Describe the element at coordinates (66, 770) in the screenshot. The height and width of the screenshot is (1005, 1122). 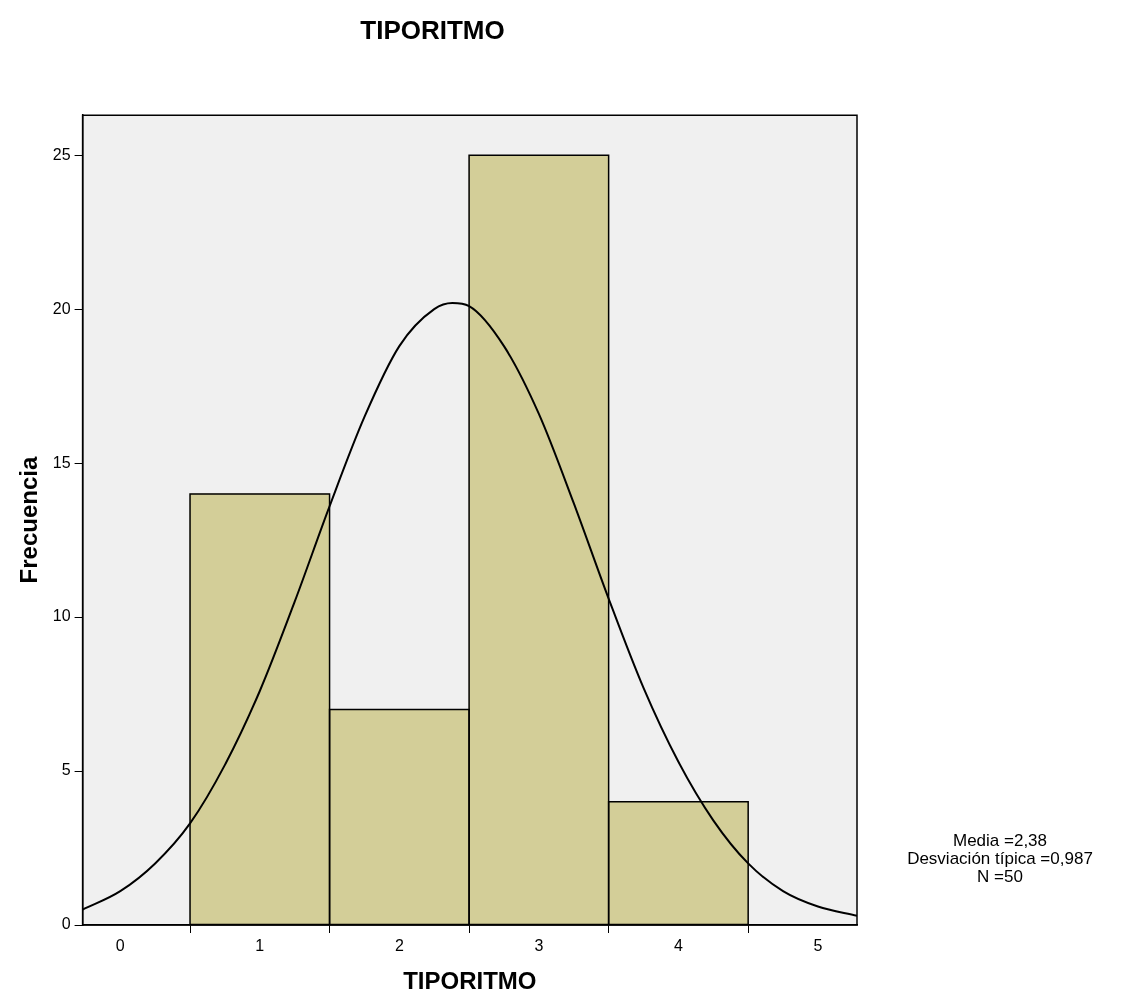
I see `y-tick-label: 5` at that location.